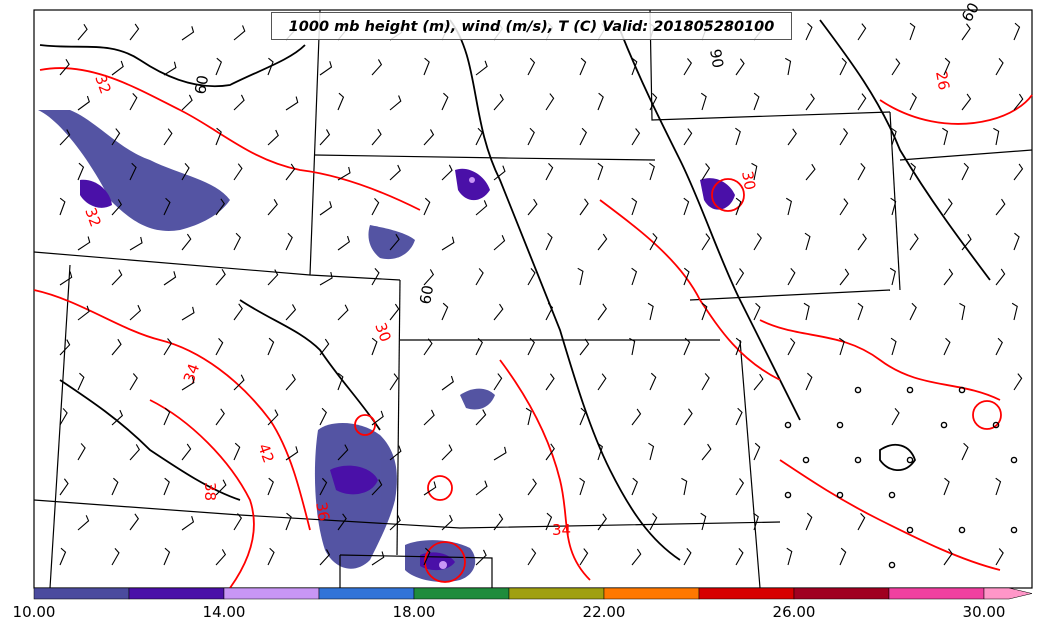 Image resolution: width=1041 pixels, height=633 pixels. Describe the element at coordinates (604, 612) in the screenshot. I see `colorbar-tick-label: 22.00` at that location.